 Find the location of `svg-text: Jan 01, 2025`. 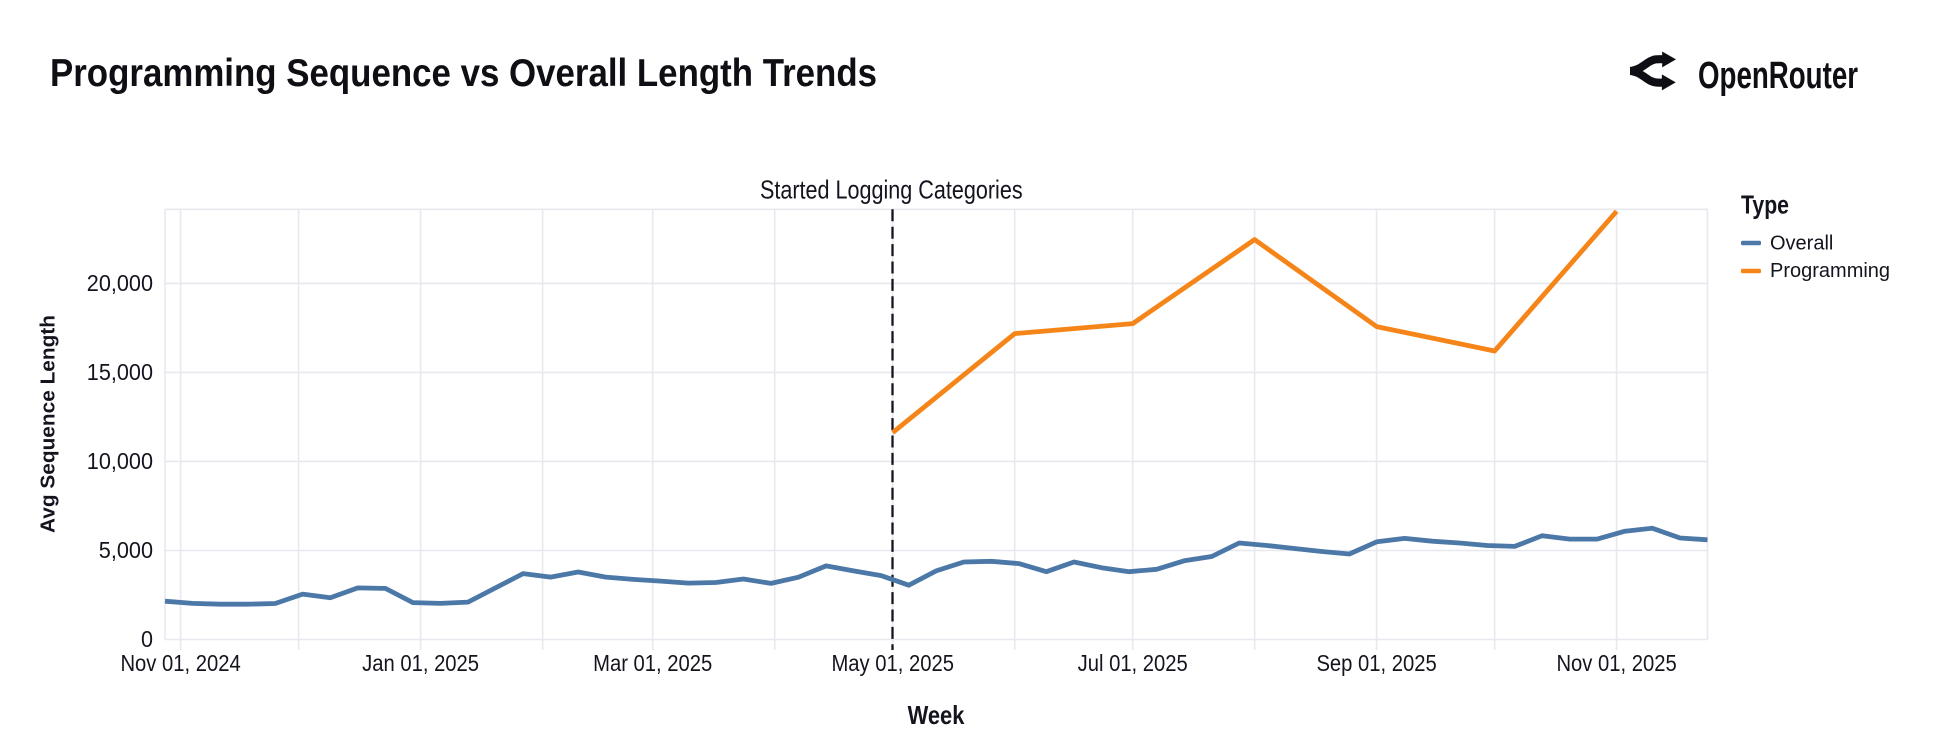

svg-text: Jan 01, 2025 is located at coordinates (420, 663).